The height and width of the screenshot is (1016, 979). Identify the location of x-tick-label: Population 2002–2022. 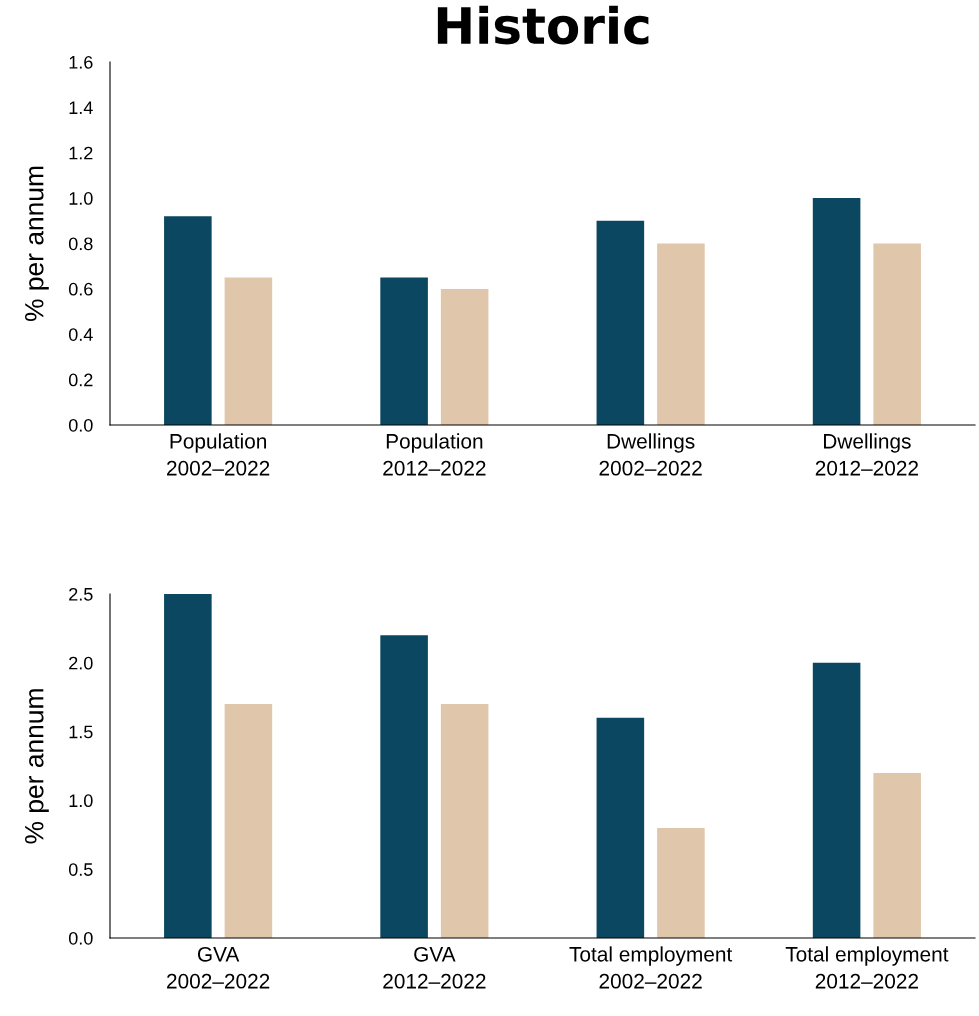
(218, 454).